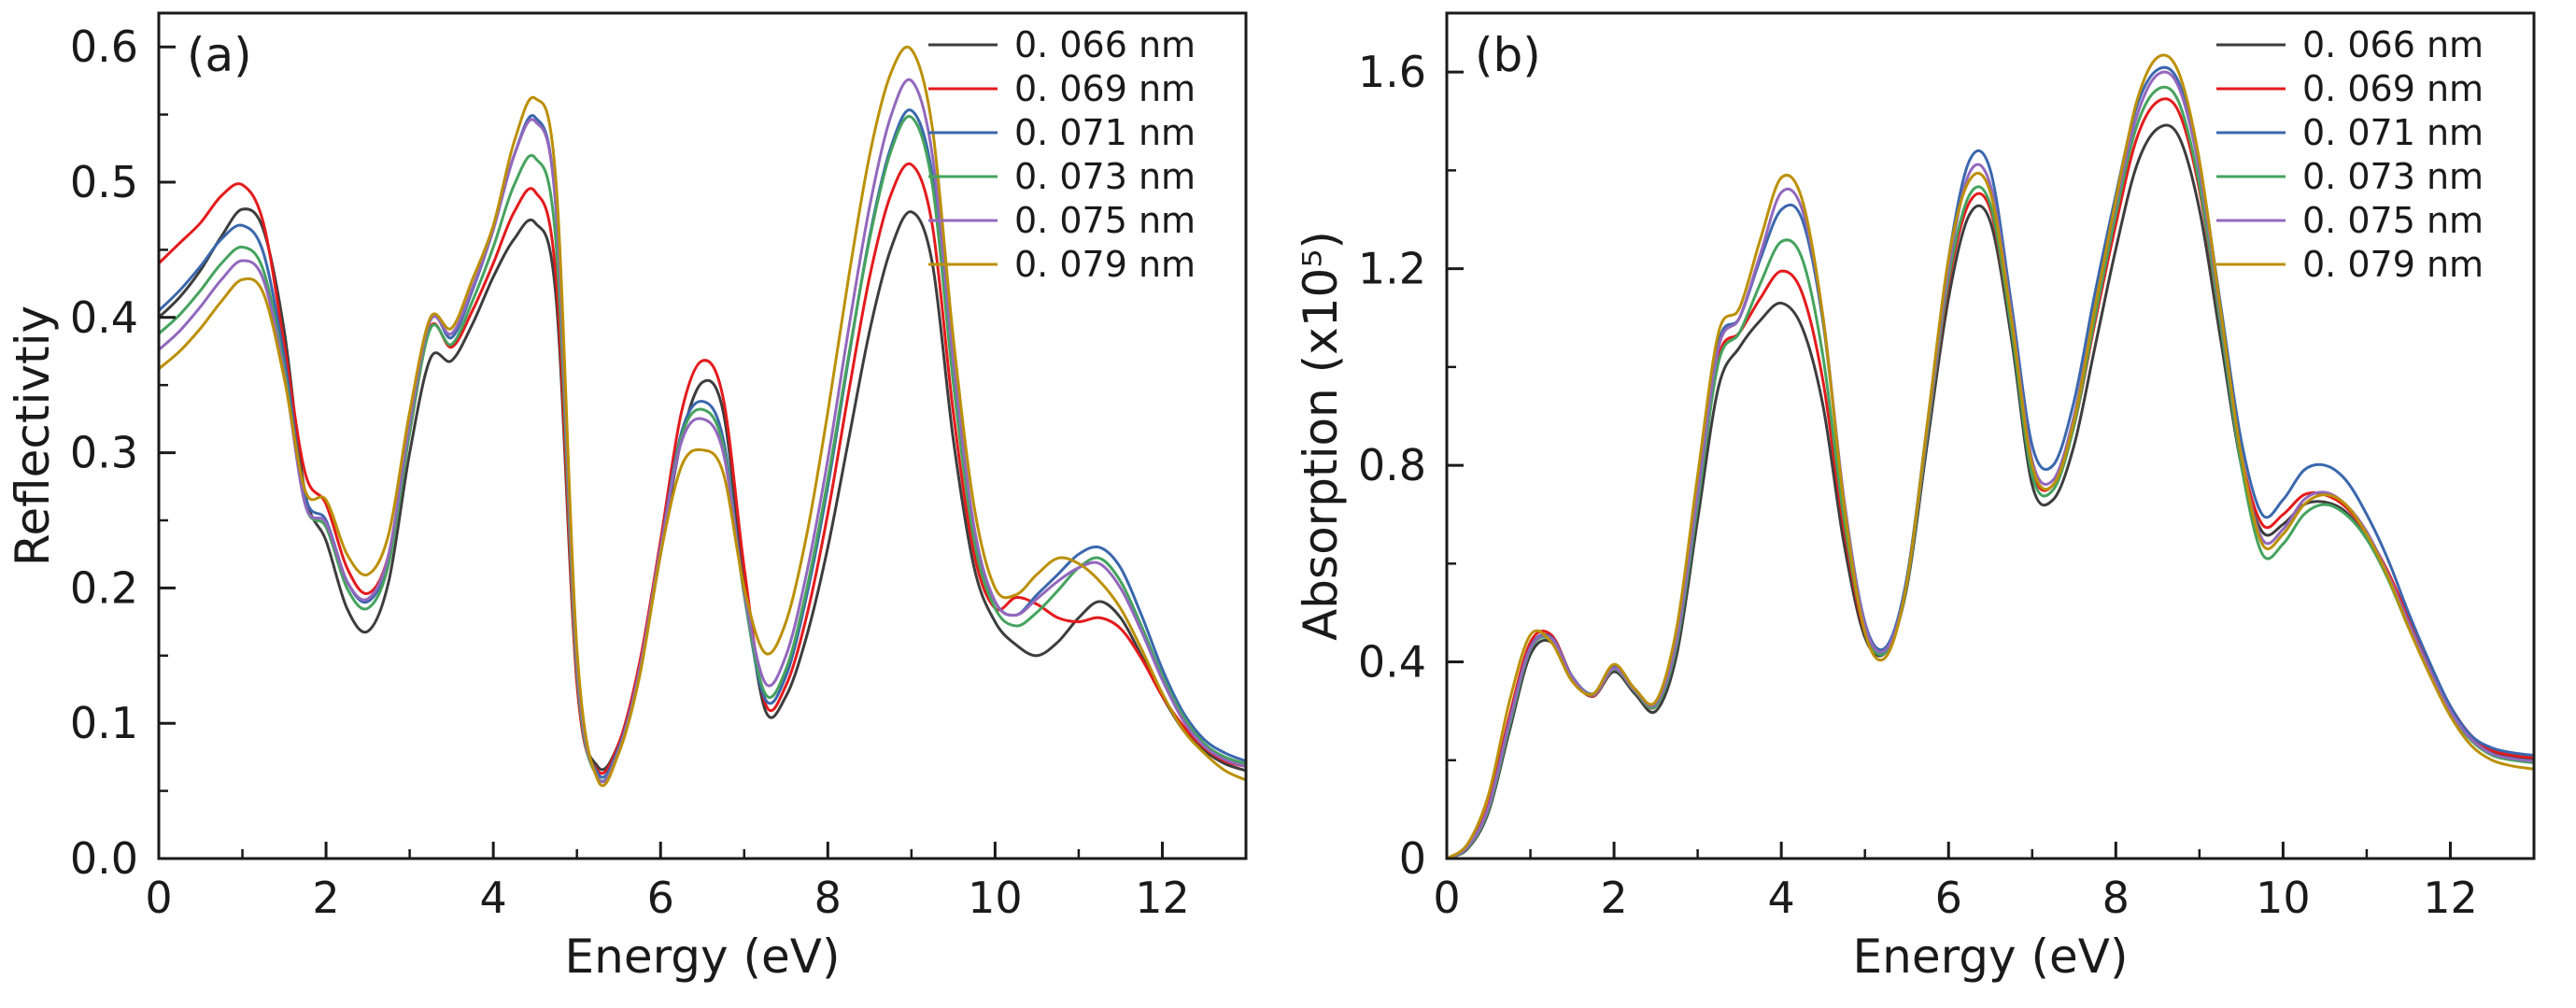 The image size is (2576, 1008). I want to click on y-axis-label: Absorption (x10⁵), so click(1321, 436).